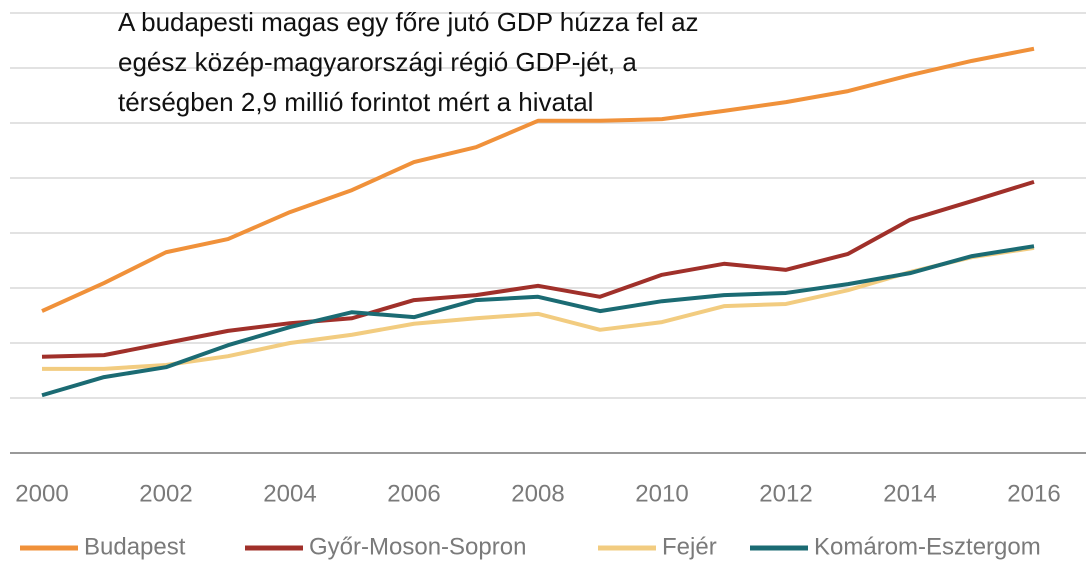  I want to click on x-tick-label: 2004, so click(289, 493).